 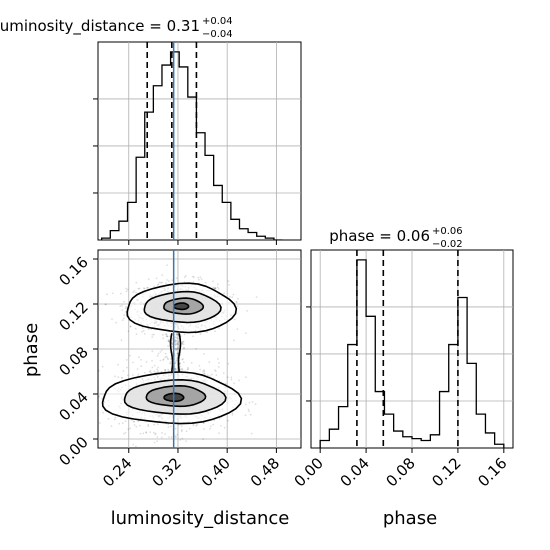 What do you see at coordinates (412, 353) in the screenshot?
I see `histogram-step-phase` at bounding box center [412, 353].